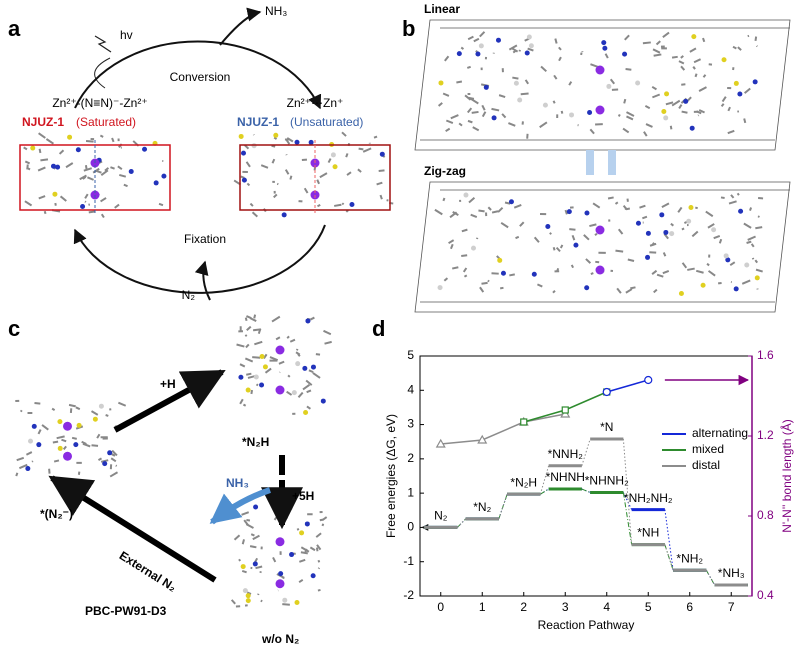 Image resolution: width=800 pixels, height=655 pixels. I want to click on y2-tick-label: 1.2, so click(765, 435).